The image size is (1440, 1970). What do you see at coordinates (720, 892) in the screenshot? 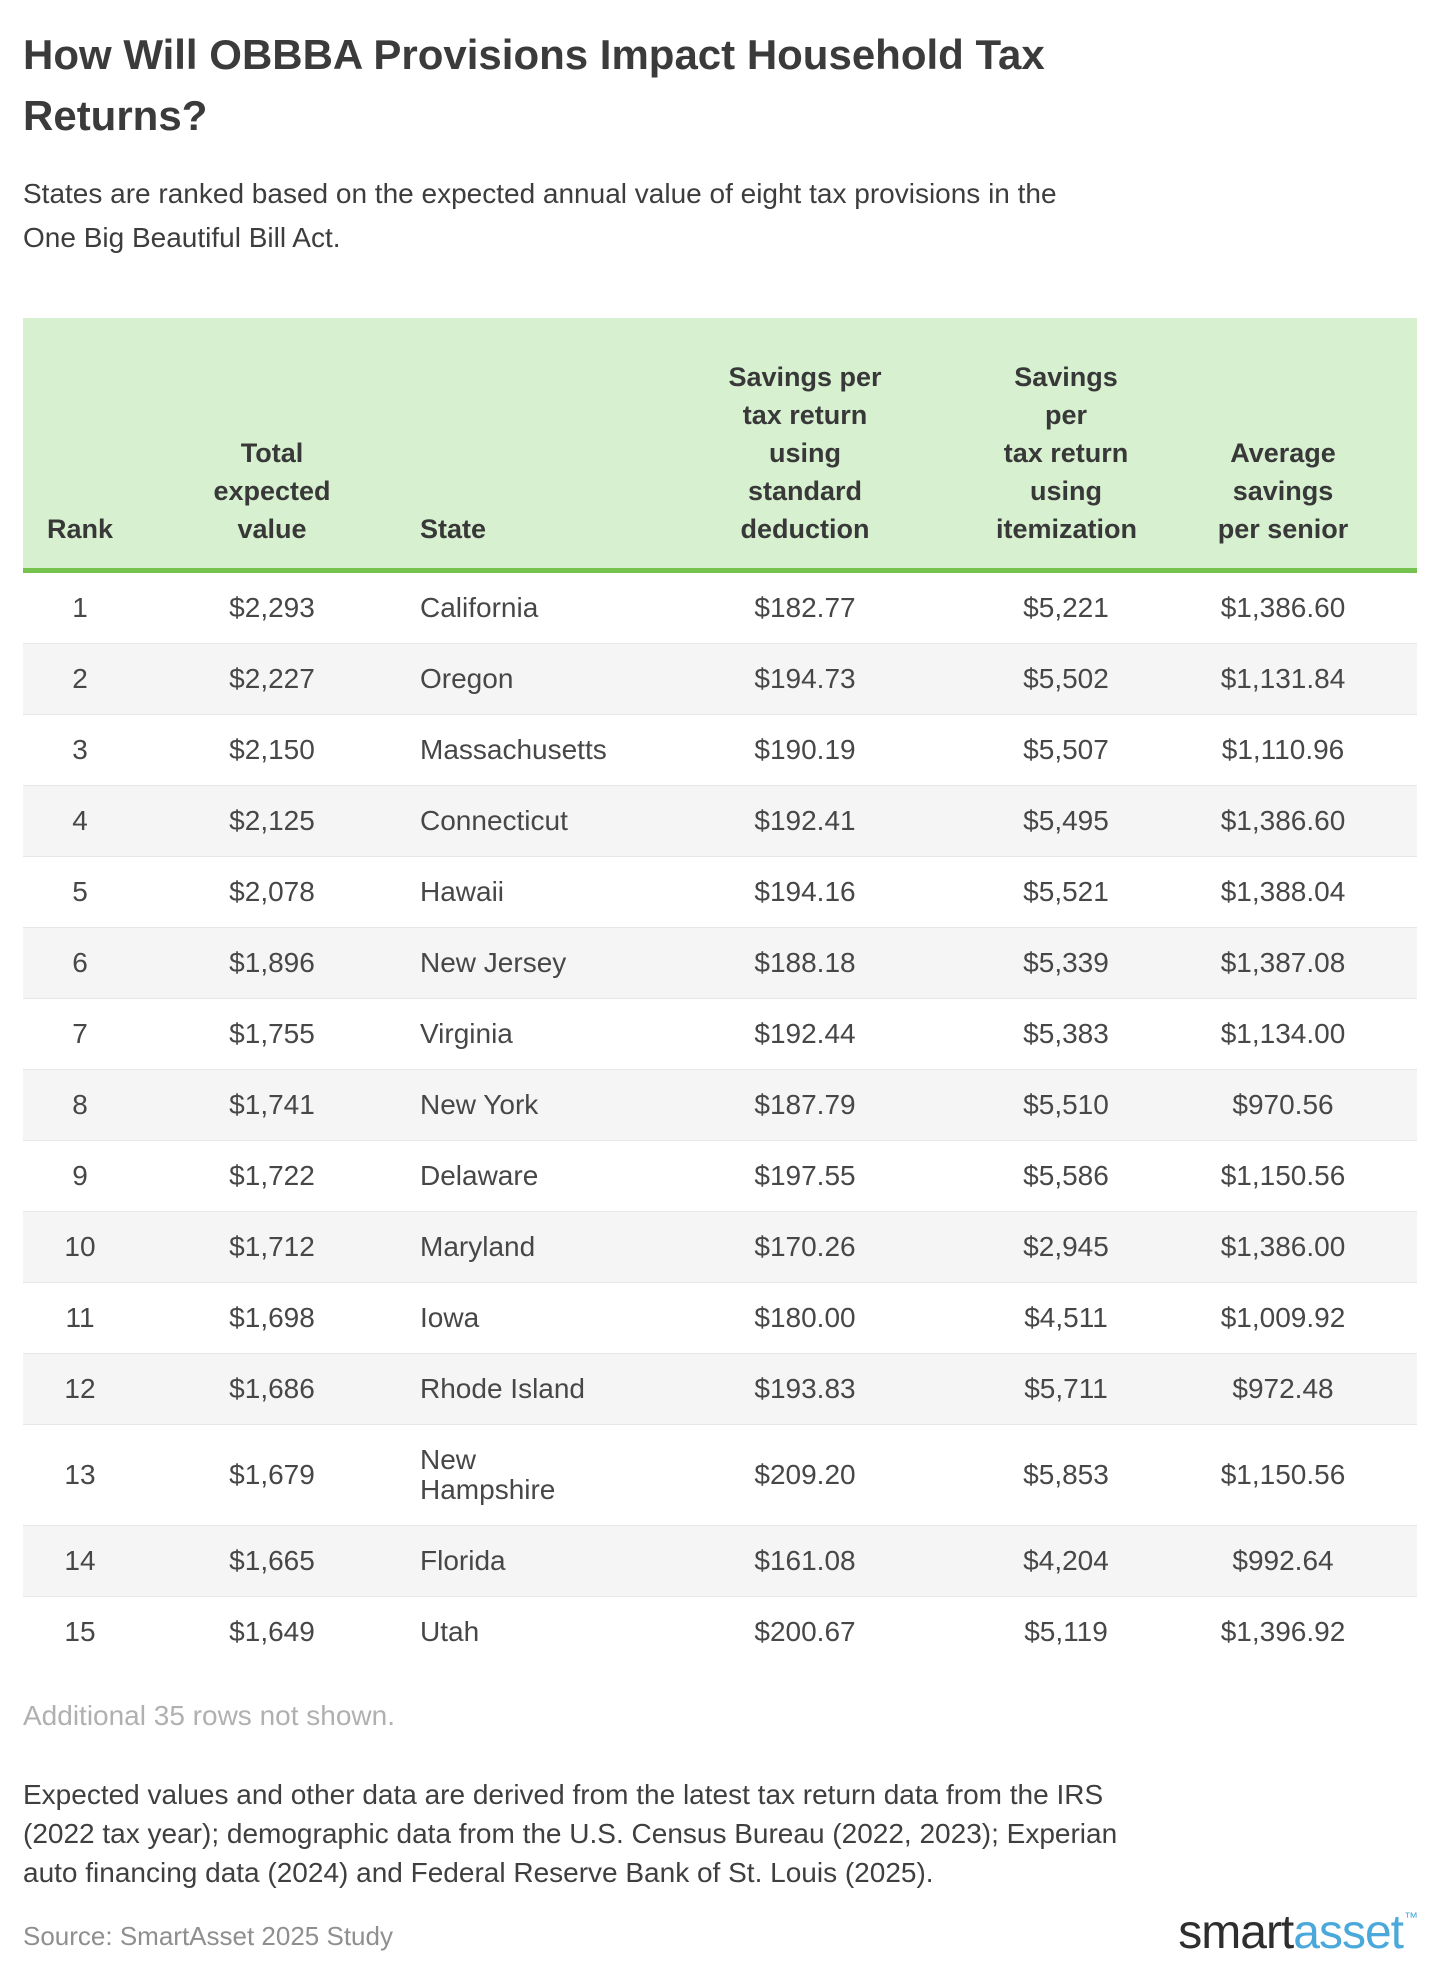
I see `table-row: 5 $2,078 Hawaii $194.16 $5,521 $1,388.04` at bounding box center [720, 892].